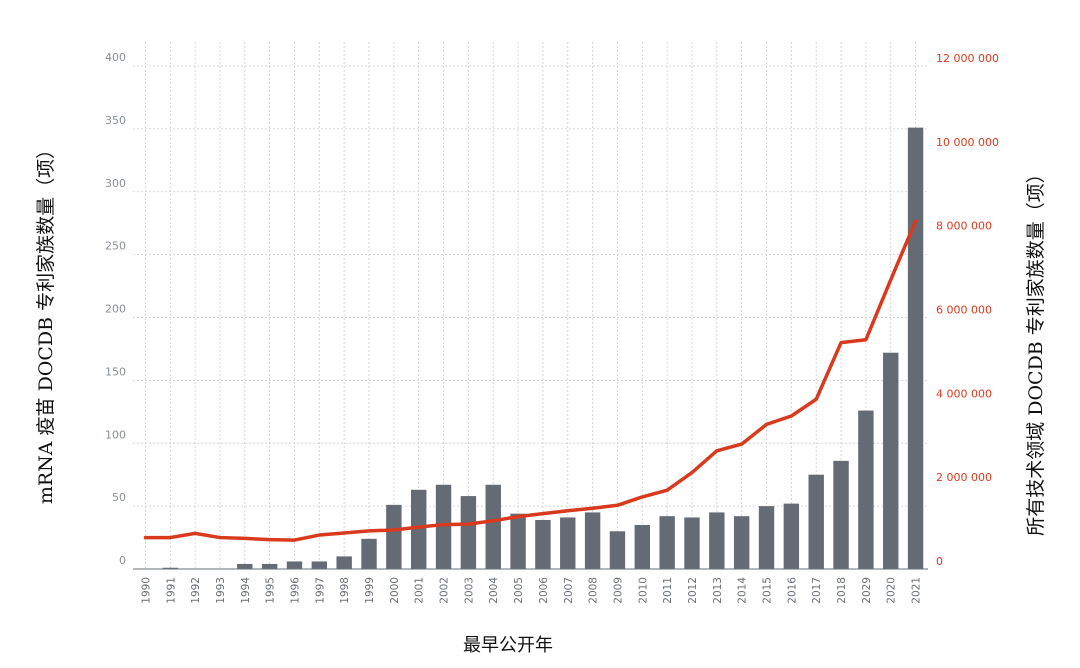 The height and width of the screenshot is (668, 1080). Describe the element at coordinates (967, 58) in the screenshot. I see `right-tick-label: 12 000 000` at that location.